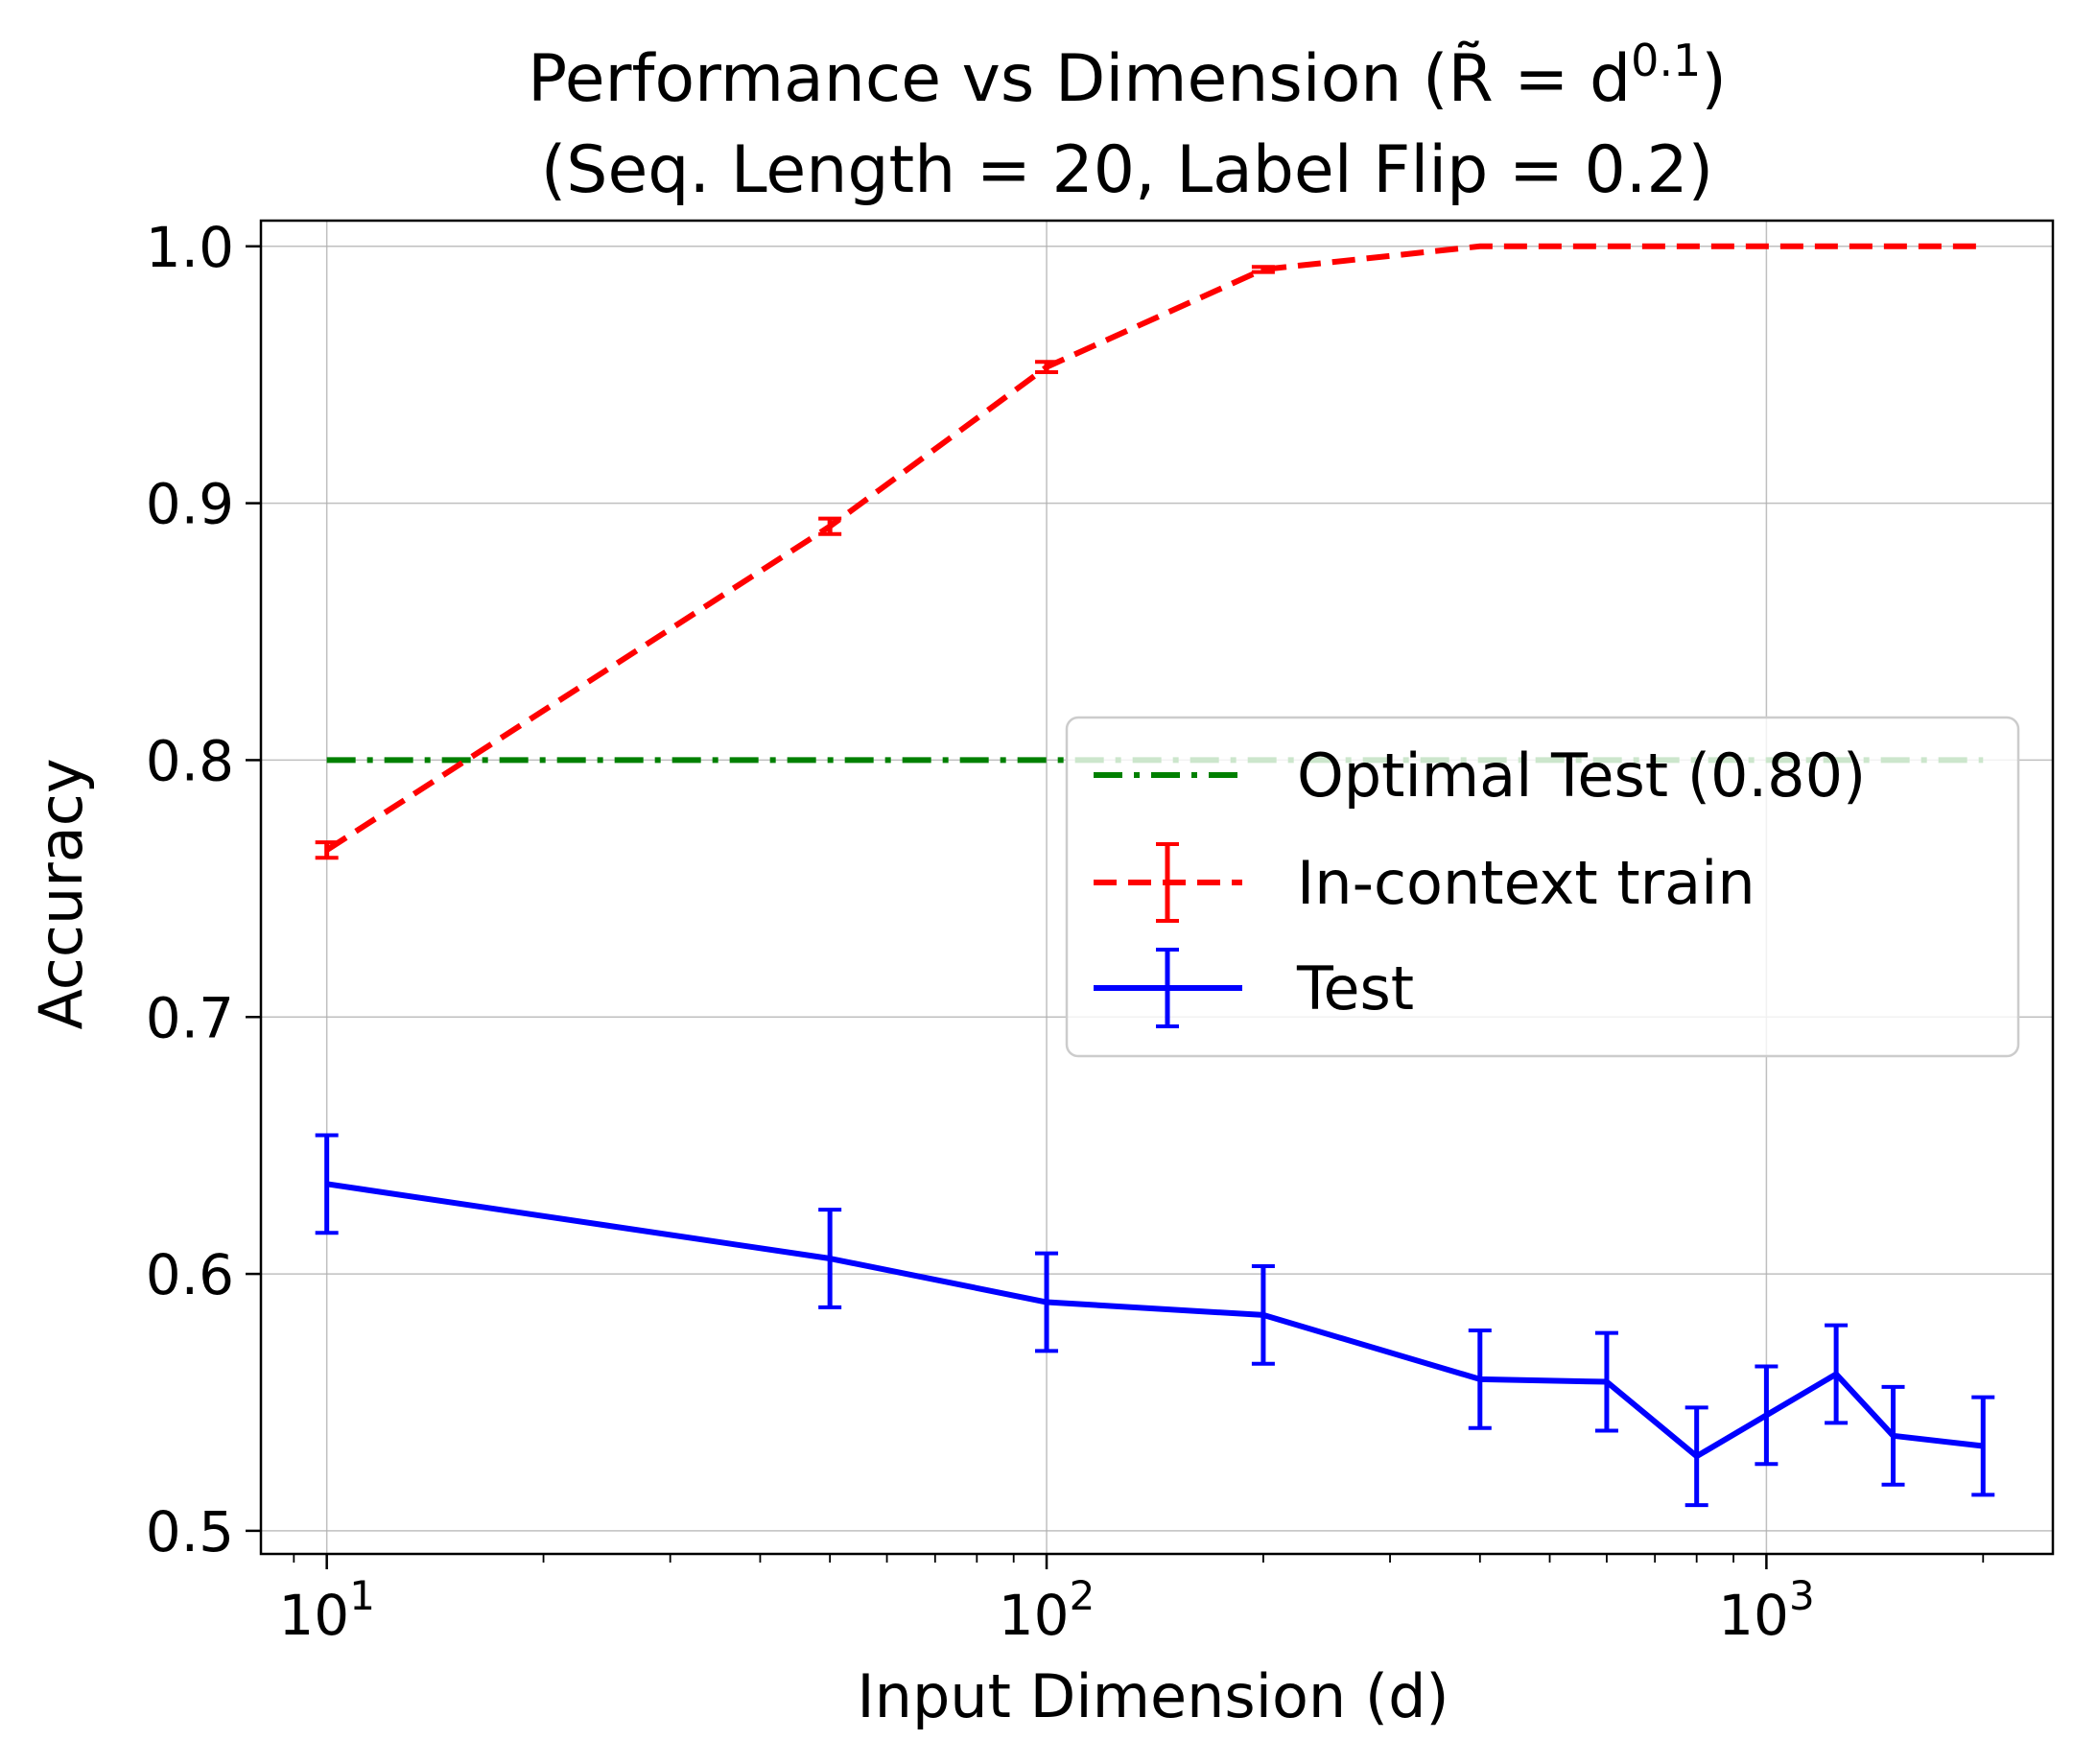 Image resolution: width=2073 pixels, height=1764 pixels. I want to click on y-tick-label: 0.7, so click(190, 1018).